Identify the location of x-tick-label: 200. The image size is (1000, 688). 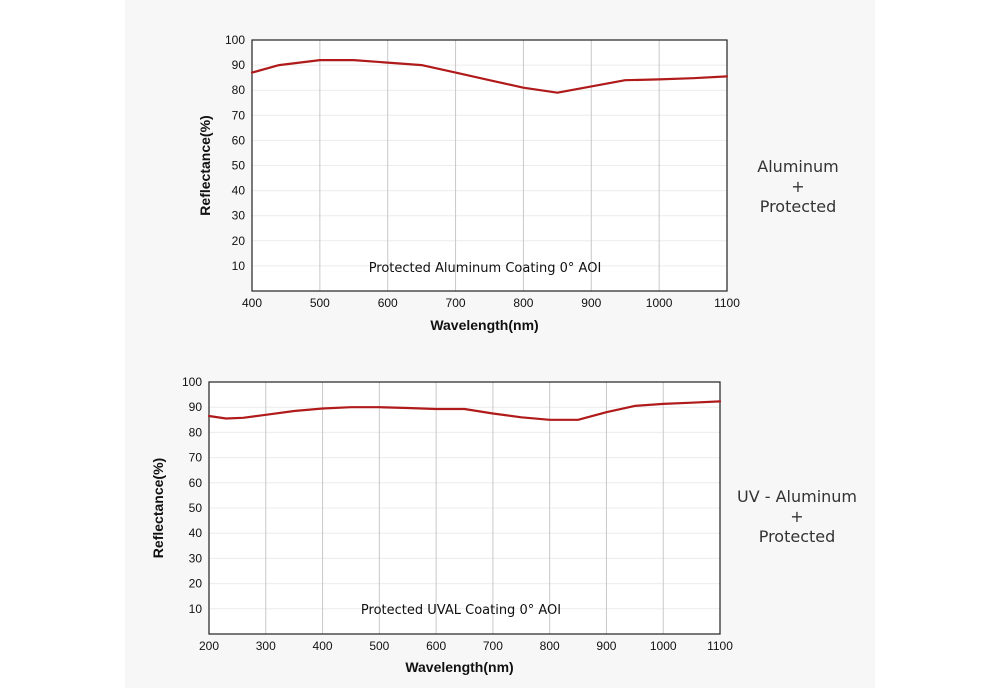
(209, 646).